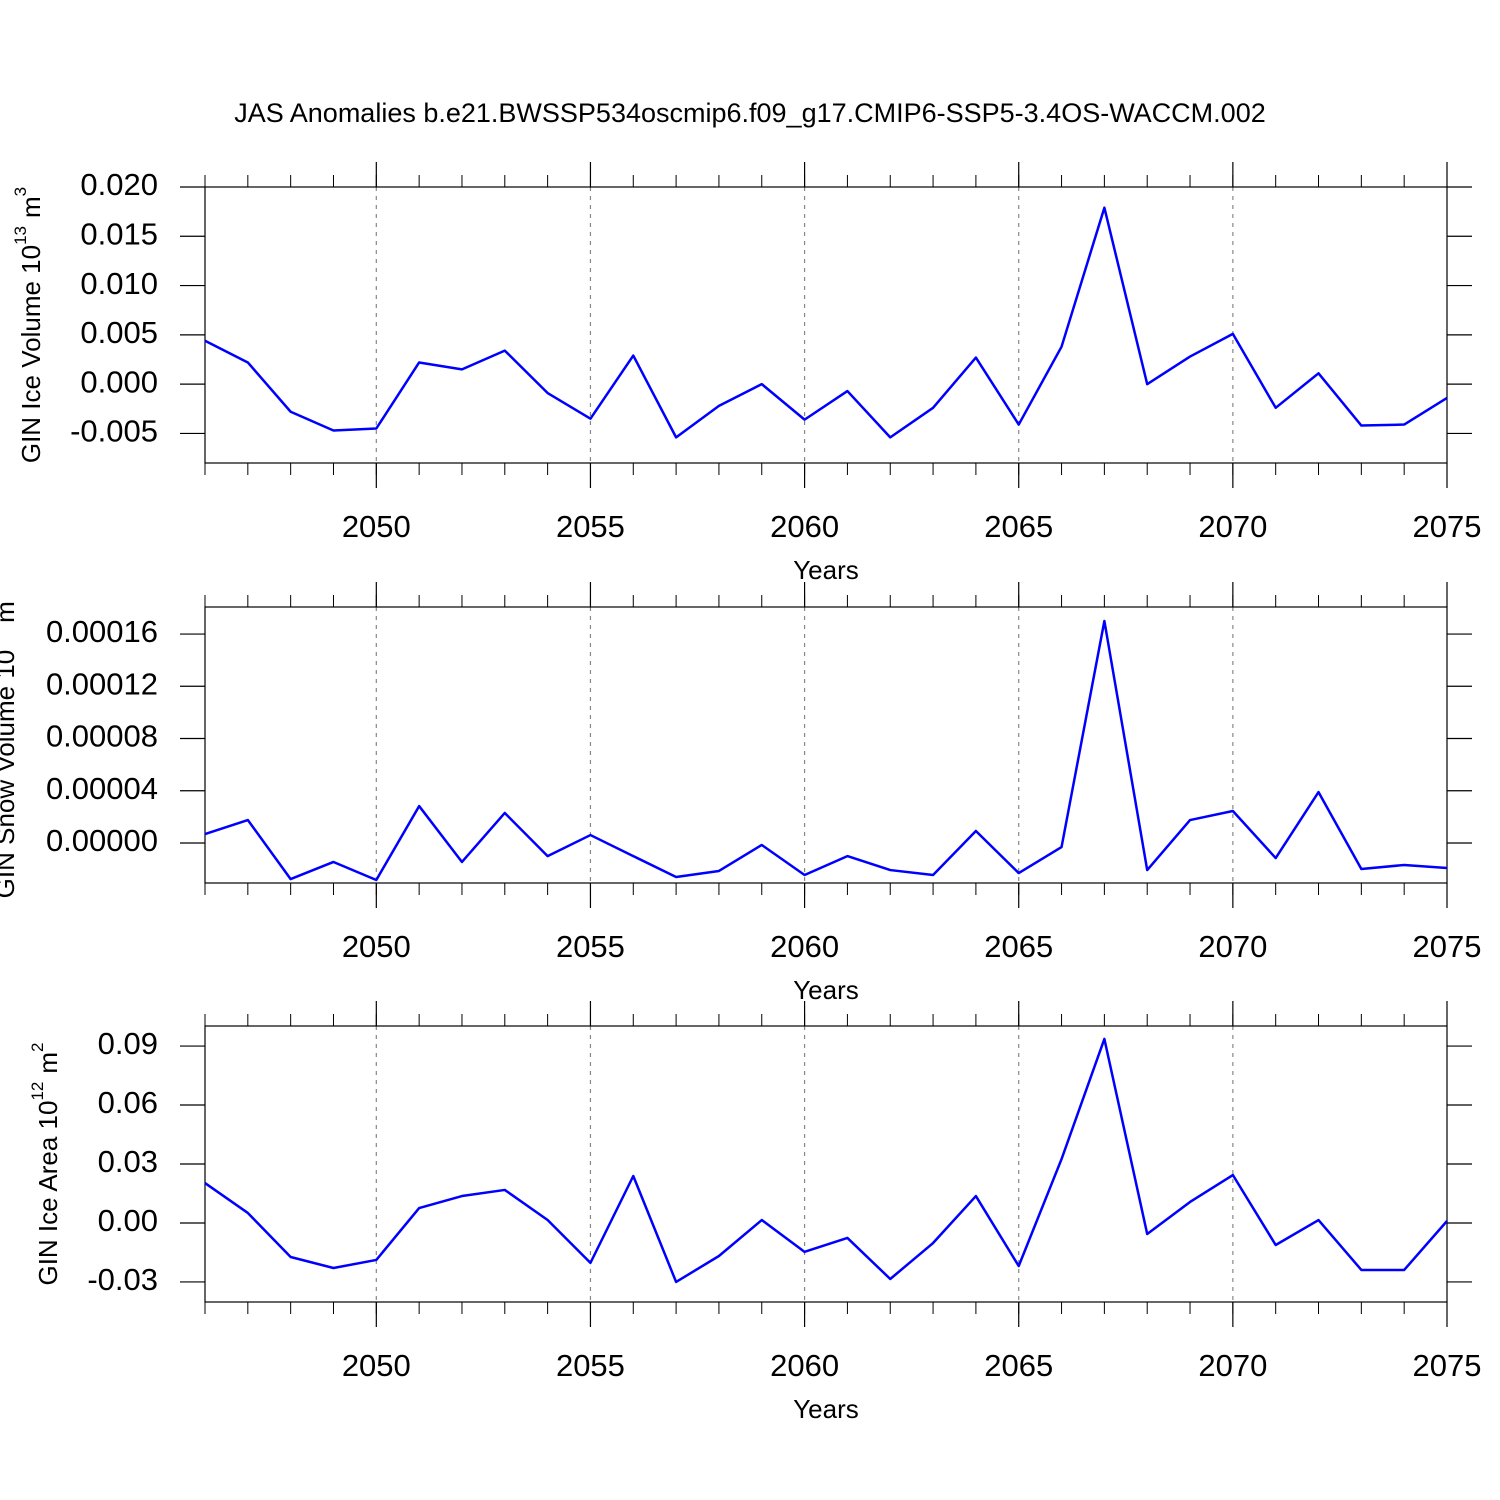 This screenshot has height=1500, width=1500. I want to click on y-tick-label: 0.00016, so click(102, 631).